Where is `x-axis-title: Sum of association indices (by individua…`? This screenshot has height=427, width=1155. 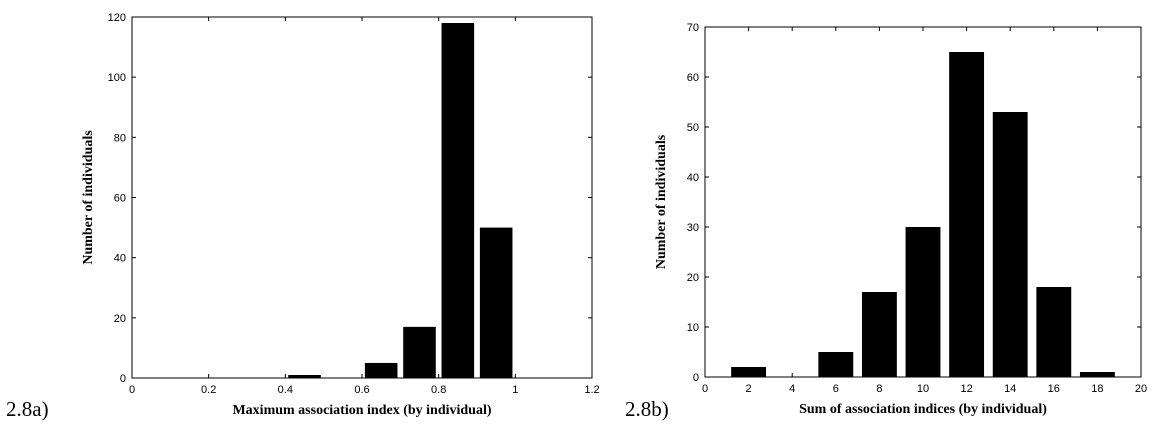
x-axis-title: Sum of association indices (by individua… is located at coordinates (923, 409).